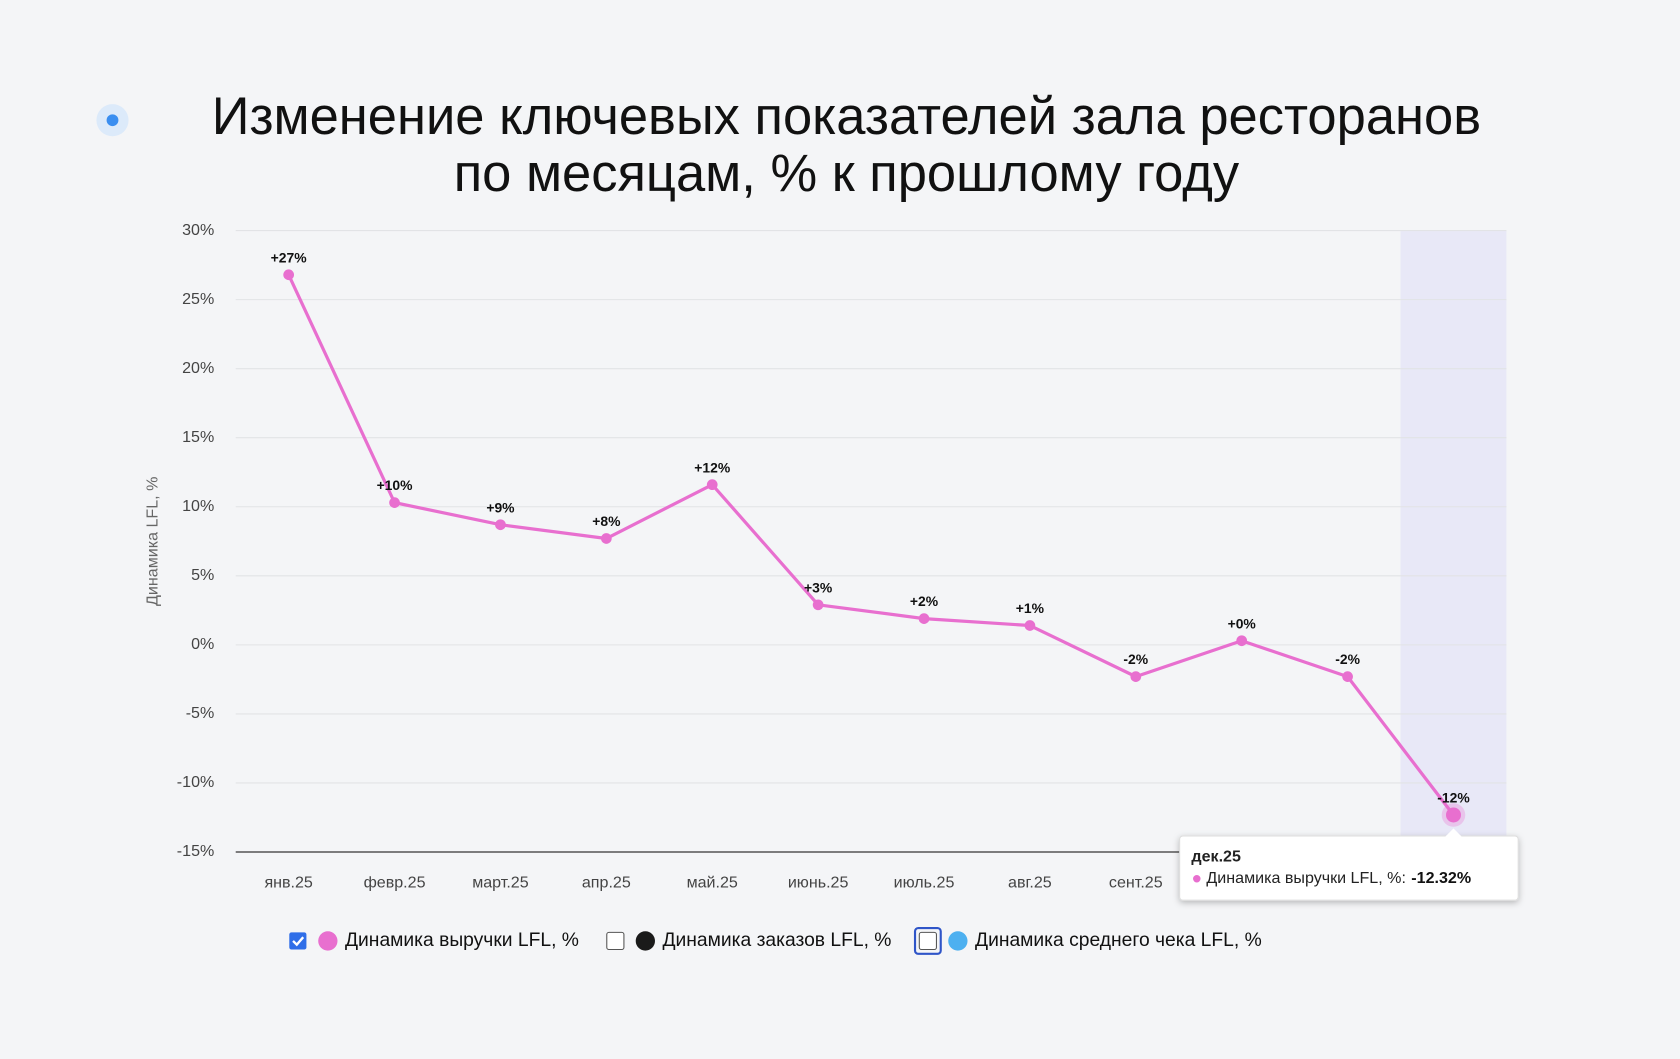 Image resolution: width=1680 pixels, height=1059 pixels. What do you see at coordinates (1453, 832) in the screenshot?
I see `tooltip-arrow` at bounding box center [1453, 832].